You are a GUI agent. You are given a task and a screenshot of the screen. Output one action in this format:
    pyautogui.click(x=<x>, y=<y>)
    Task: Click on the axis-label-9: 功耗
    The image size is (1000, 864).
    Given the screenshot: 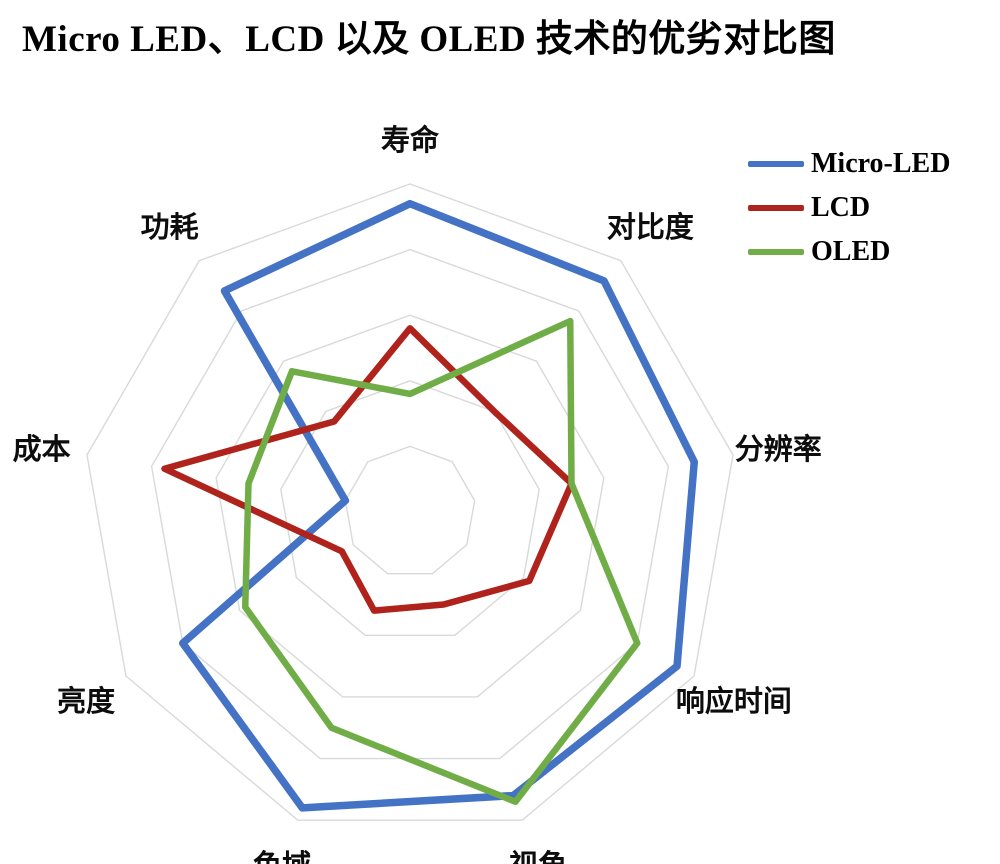 What is the action you would take?
    pyautogui.click(x=169, y=228)
    